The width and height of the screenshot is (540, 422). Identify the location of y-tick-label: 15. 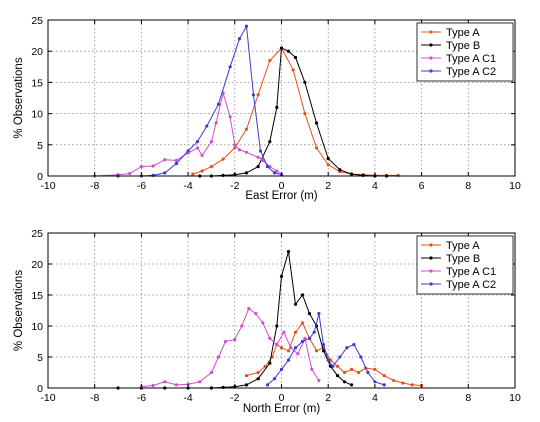
(37, 83).